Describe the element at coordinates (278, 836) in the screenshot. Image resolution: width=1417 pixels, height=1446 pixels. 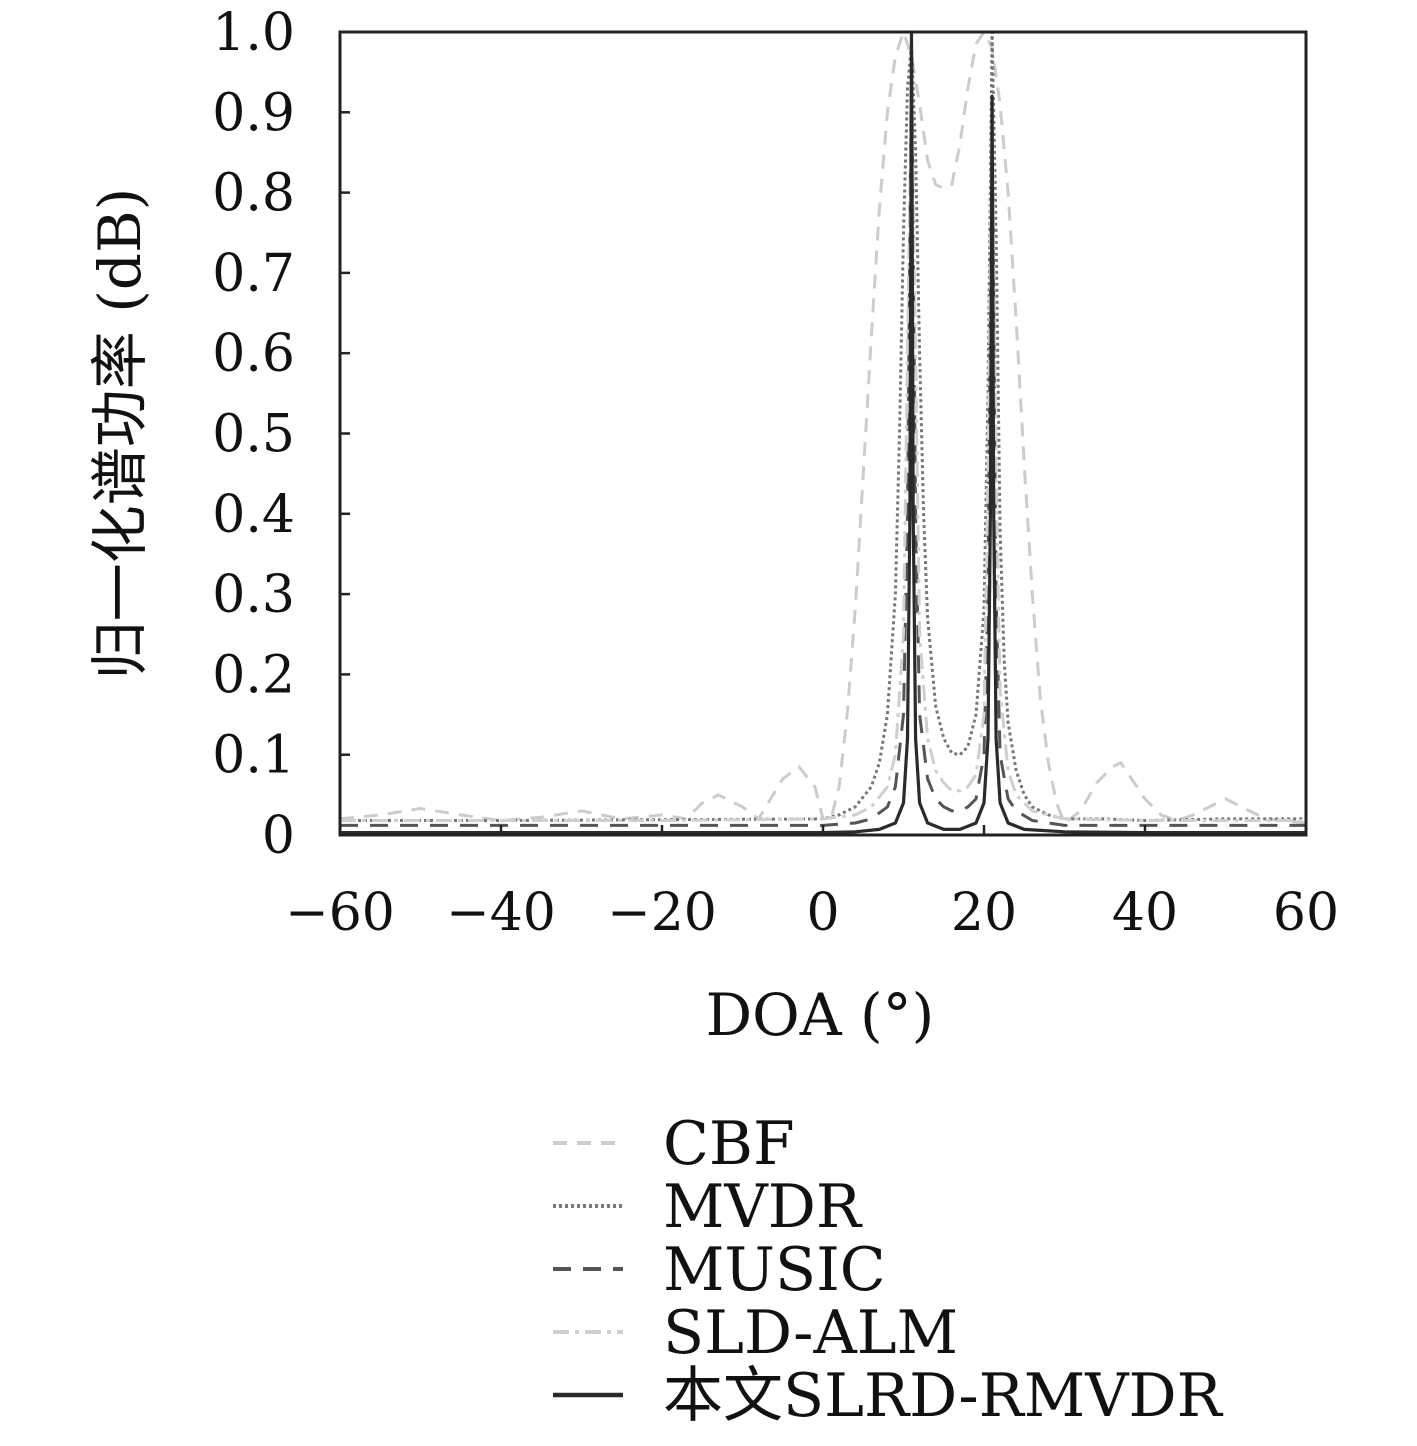
I see `y-tick-label: 0` at that location.